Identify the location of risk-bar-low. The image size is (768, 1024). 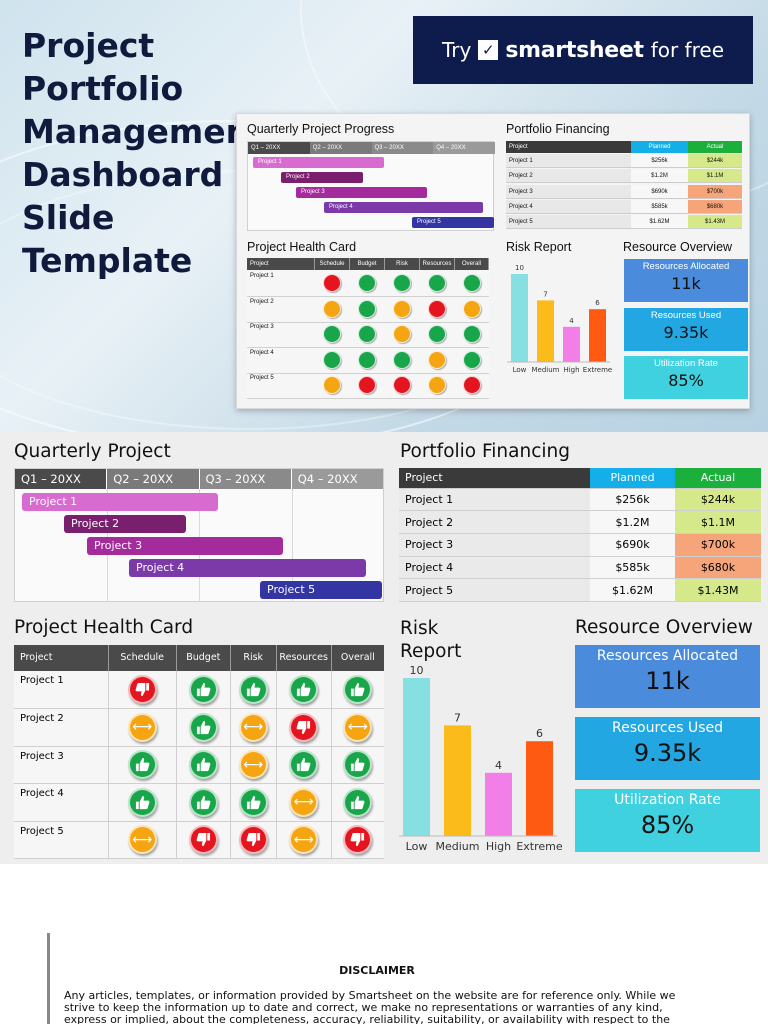
(519, 318).